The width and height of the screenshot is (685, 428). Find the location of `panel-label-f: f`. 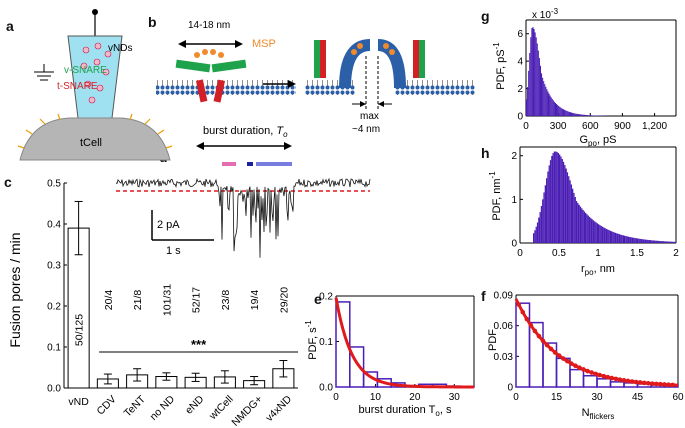

panel-label-f: f is located at coordinates (483, 296).